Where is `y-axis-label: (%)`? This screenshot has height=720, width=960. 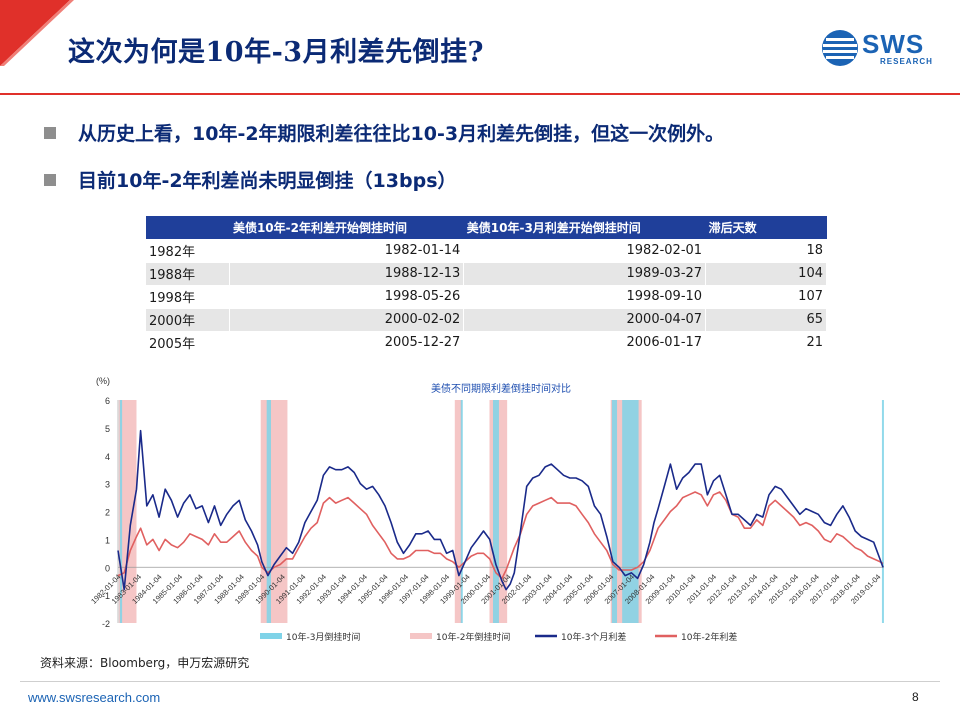 y-axis-label: (%) is located at coordinates (103, 381).